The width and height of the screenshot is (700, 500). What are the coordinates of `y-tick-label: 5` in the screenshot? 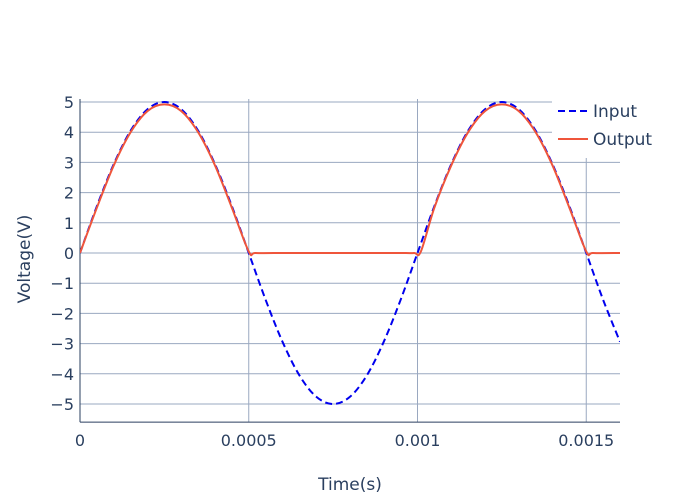 It's located at (69, 102).